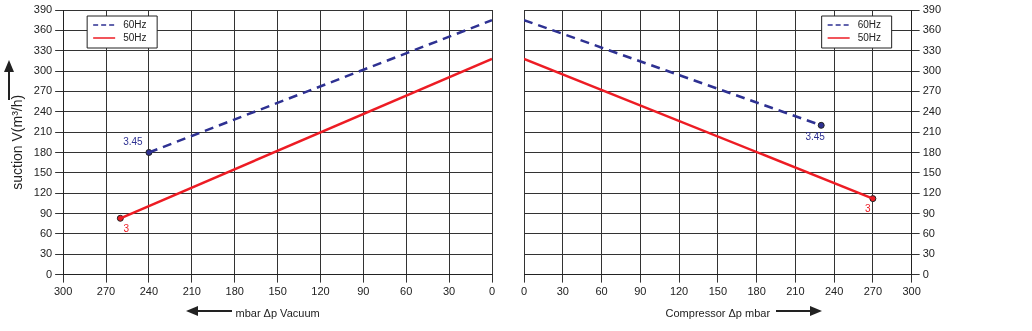 The image size is (1032, 331). What do you see at coordinates (277, 313) in the screenshot?
I see `x-axis-title: mbar Δp Vacuum` at bounding box center [277, 313].